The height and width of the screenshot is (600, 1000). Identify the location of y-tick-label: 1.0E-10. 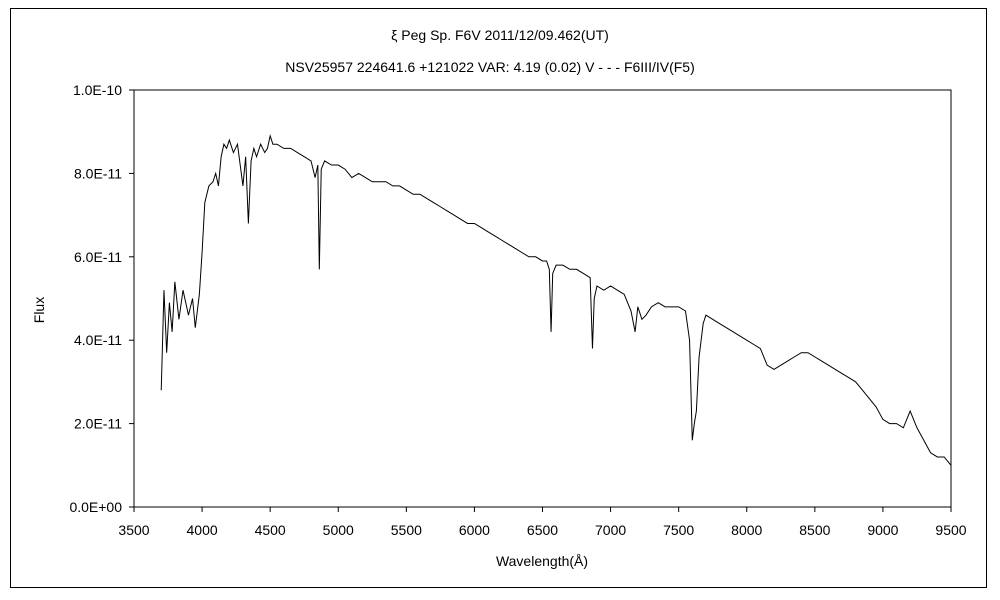
(97, 90).